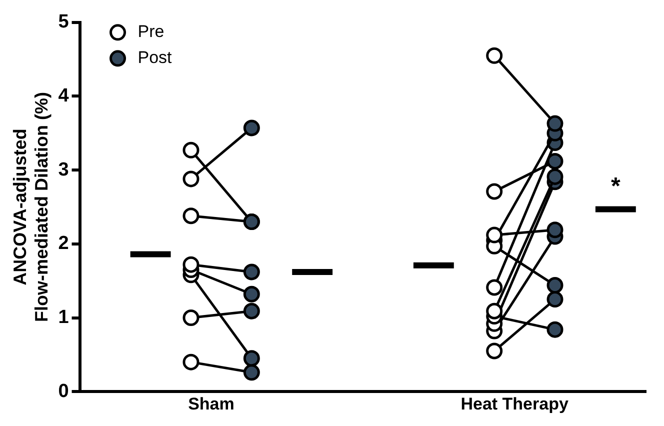  I want to click on y-axis-title: ANCOVA-adjusted Flow-mediated Dilation (%), so click(31, 207).